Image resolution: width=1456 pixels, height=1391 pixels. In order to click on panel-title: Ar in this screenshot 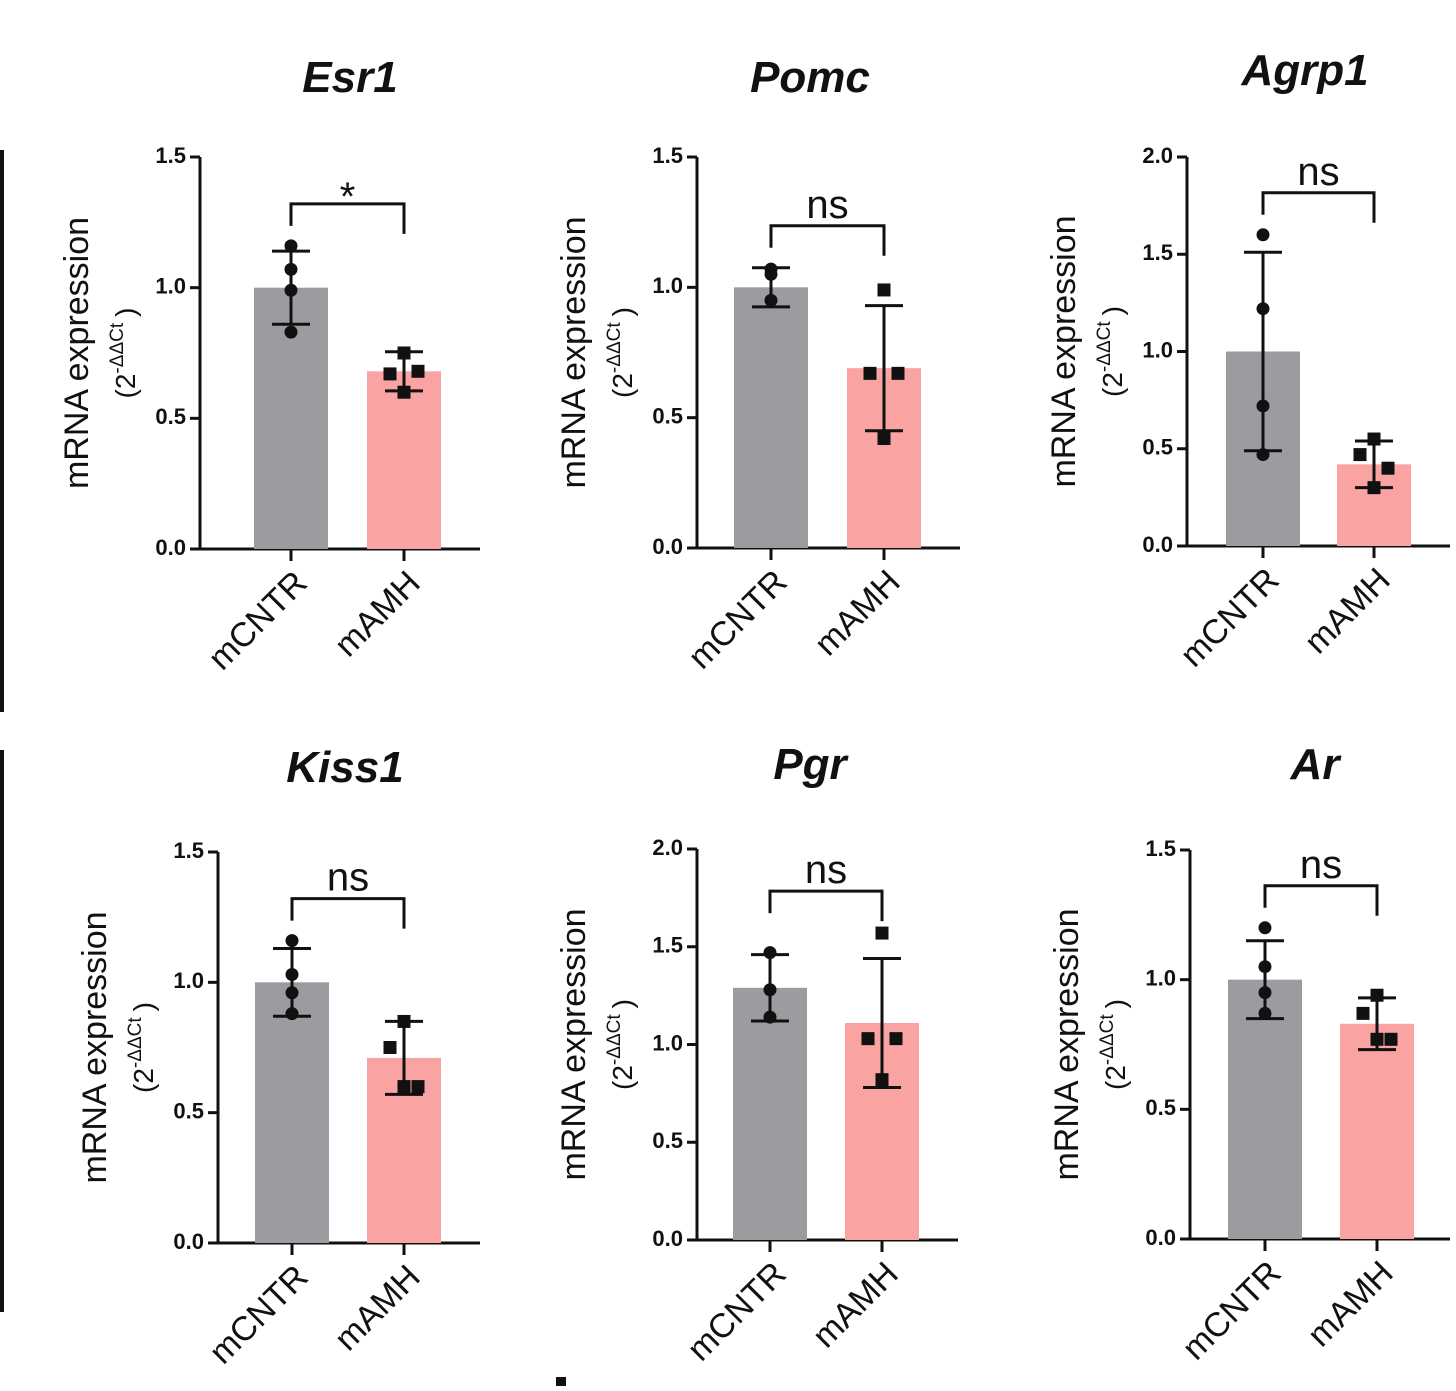, I will do `click(1316, 764)`.